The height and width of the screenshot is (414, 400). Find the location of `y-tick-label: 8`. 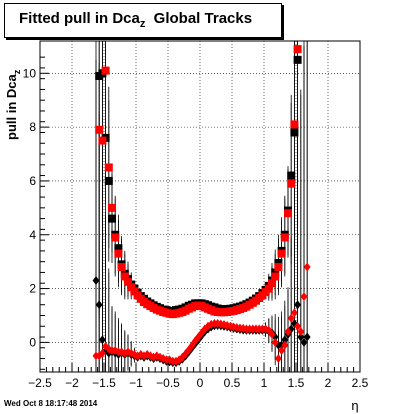

y-tick-label: 8 is located at coordinates (32, 127).